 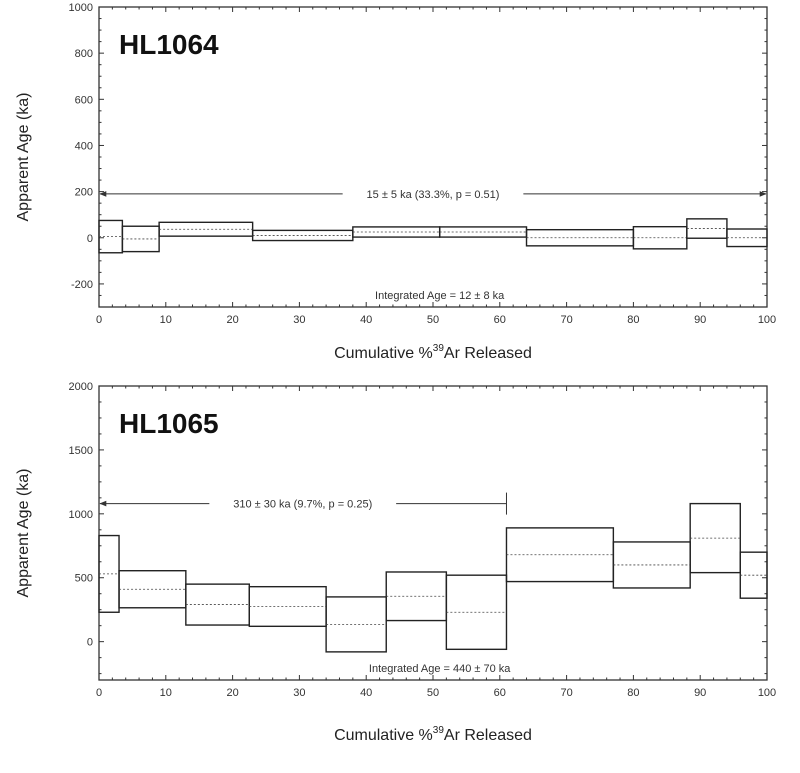 I want to click on y-tick-label: 400, so click(x=84, y=146).